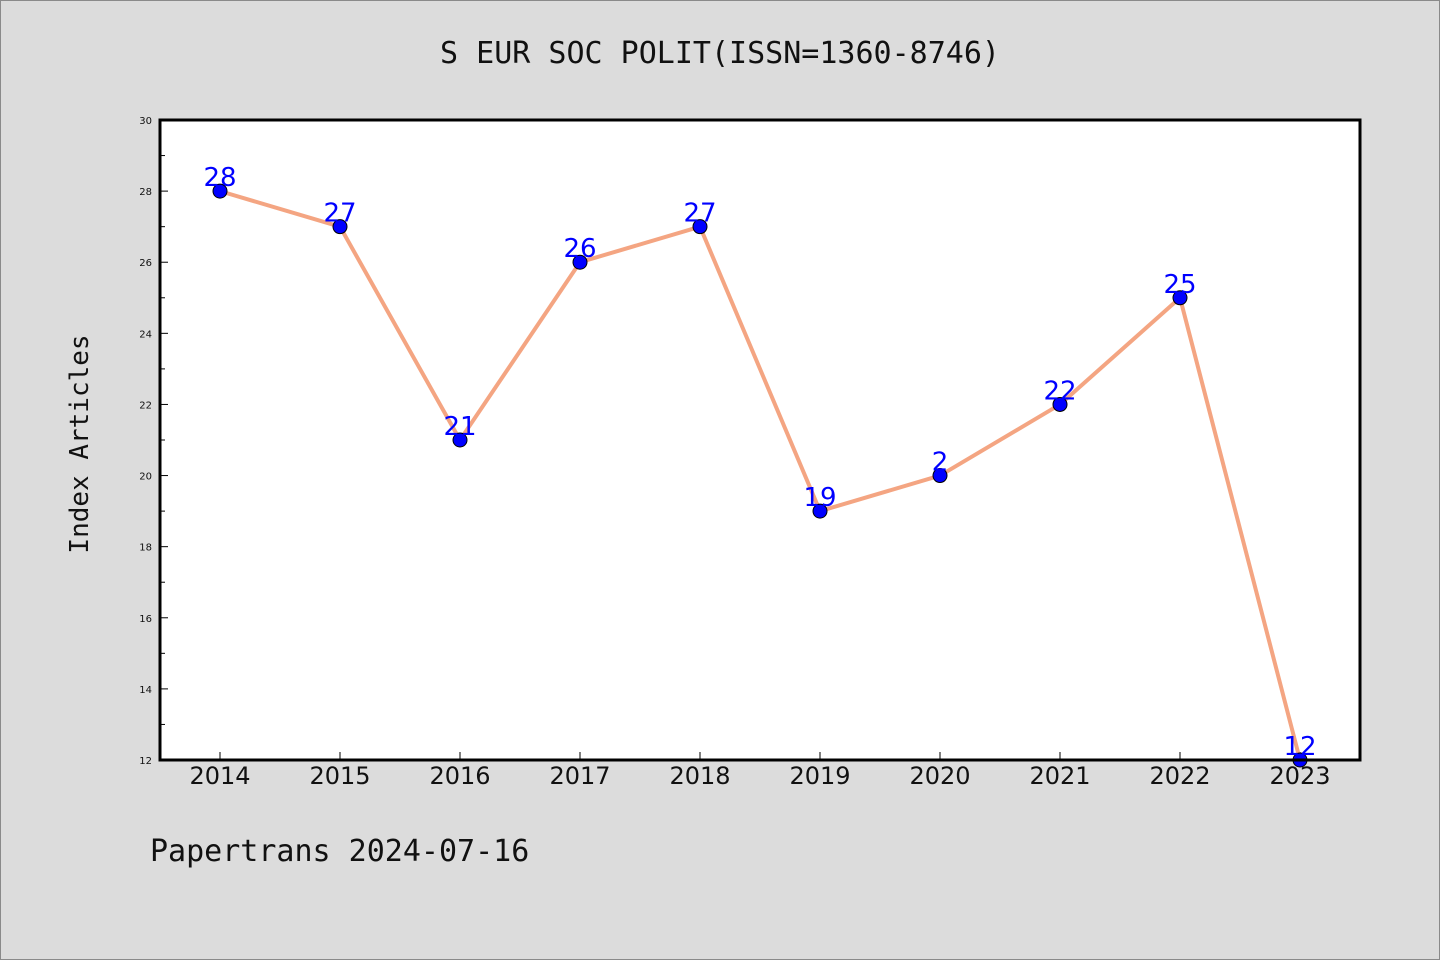  I want to click on x-tick-label: 2022, so click(1179, 776).